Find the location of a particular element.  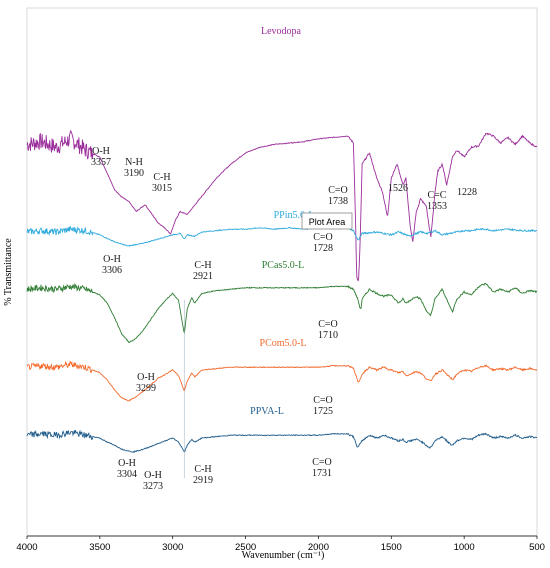

x-tick-label: 1000 is located at coordinates (464, 547).